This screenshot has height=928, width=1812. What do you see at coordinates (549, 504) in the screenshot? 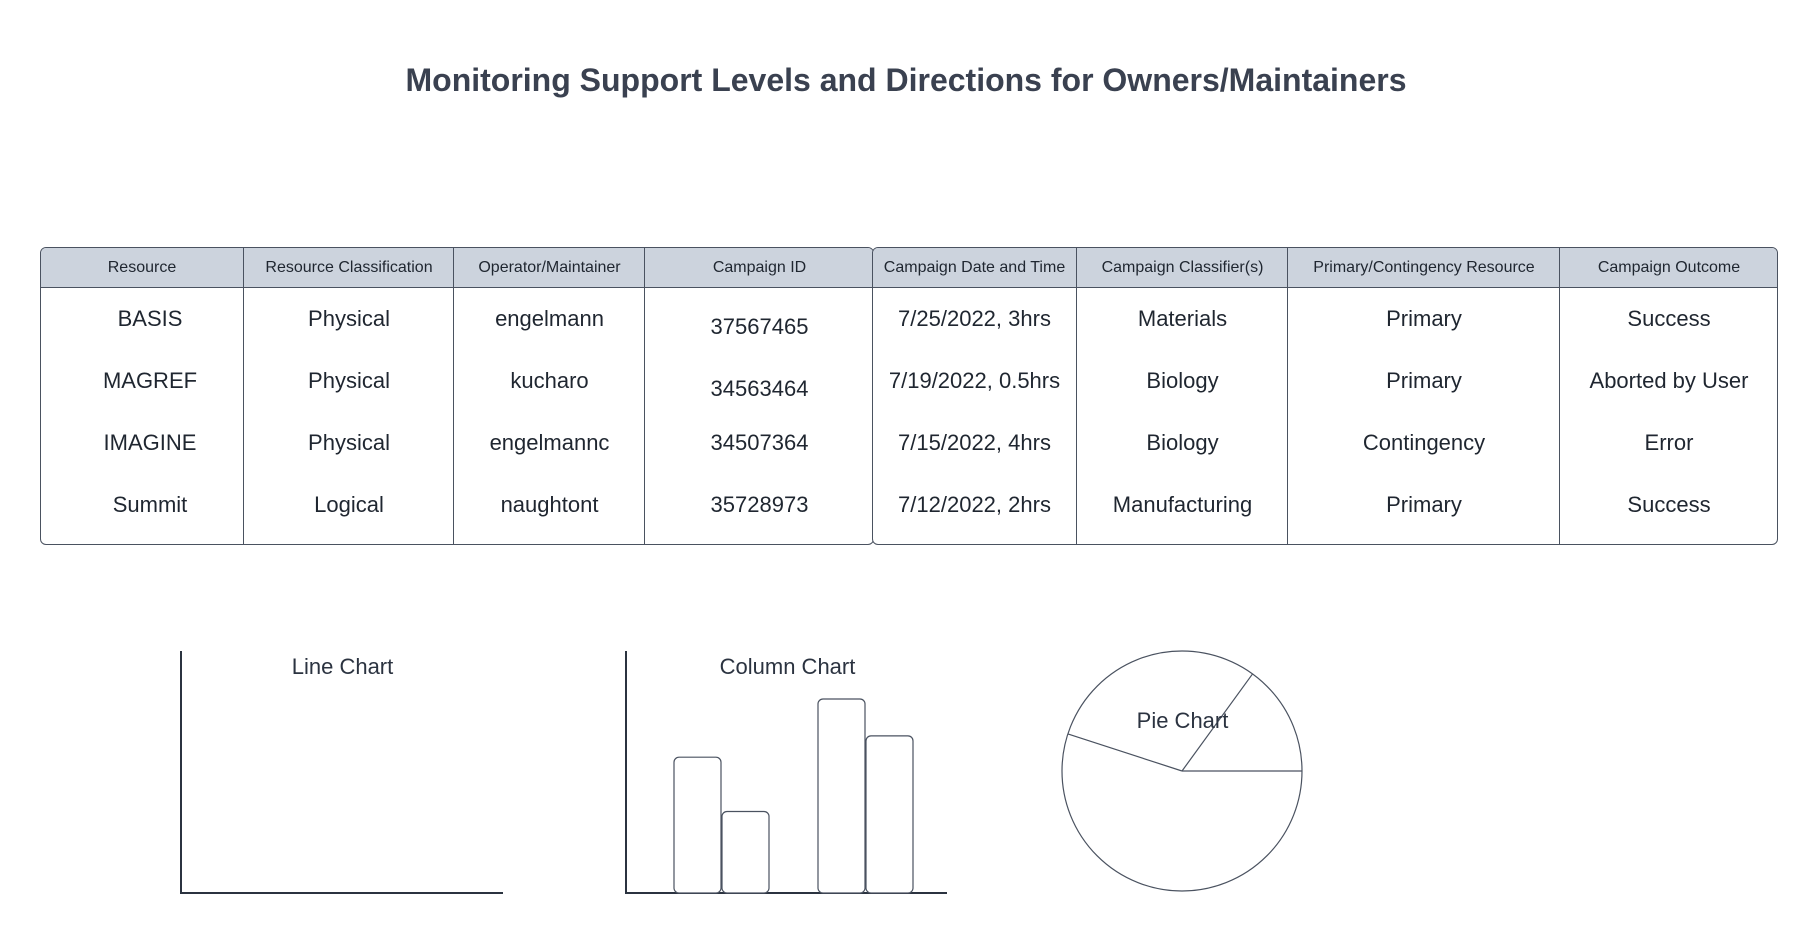
I see `table-cell: naughtont` at bounding box center [549, 504].